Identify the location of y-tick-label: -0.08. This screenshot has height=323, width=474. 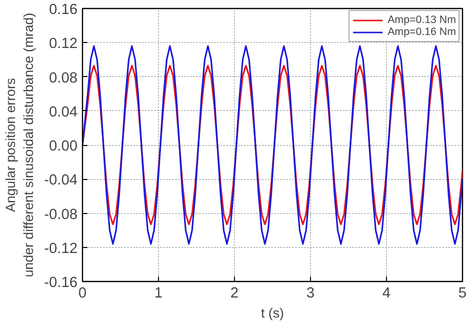
(61, 214).